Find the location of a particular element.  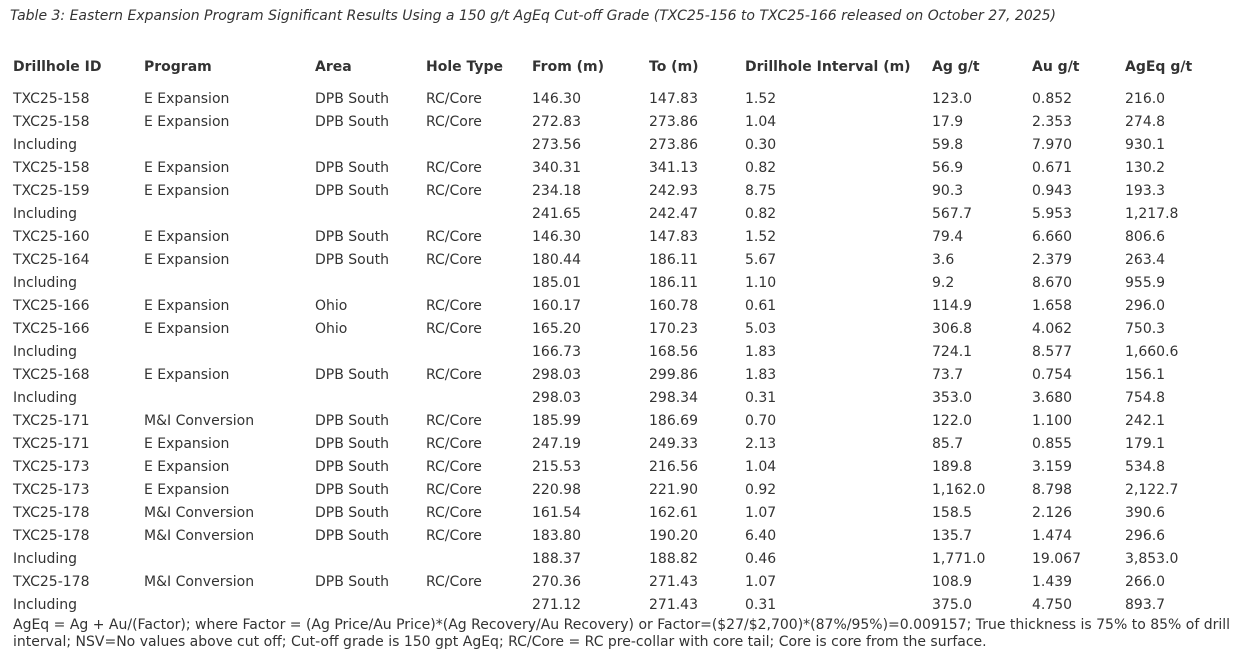

cell-ag: 353.0 is located at coordinates (952, 398).